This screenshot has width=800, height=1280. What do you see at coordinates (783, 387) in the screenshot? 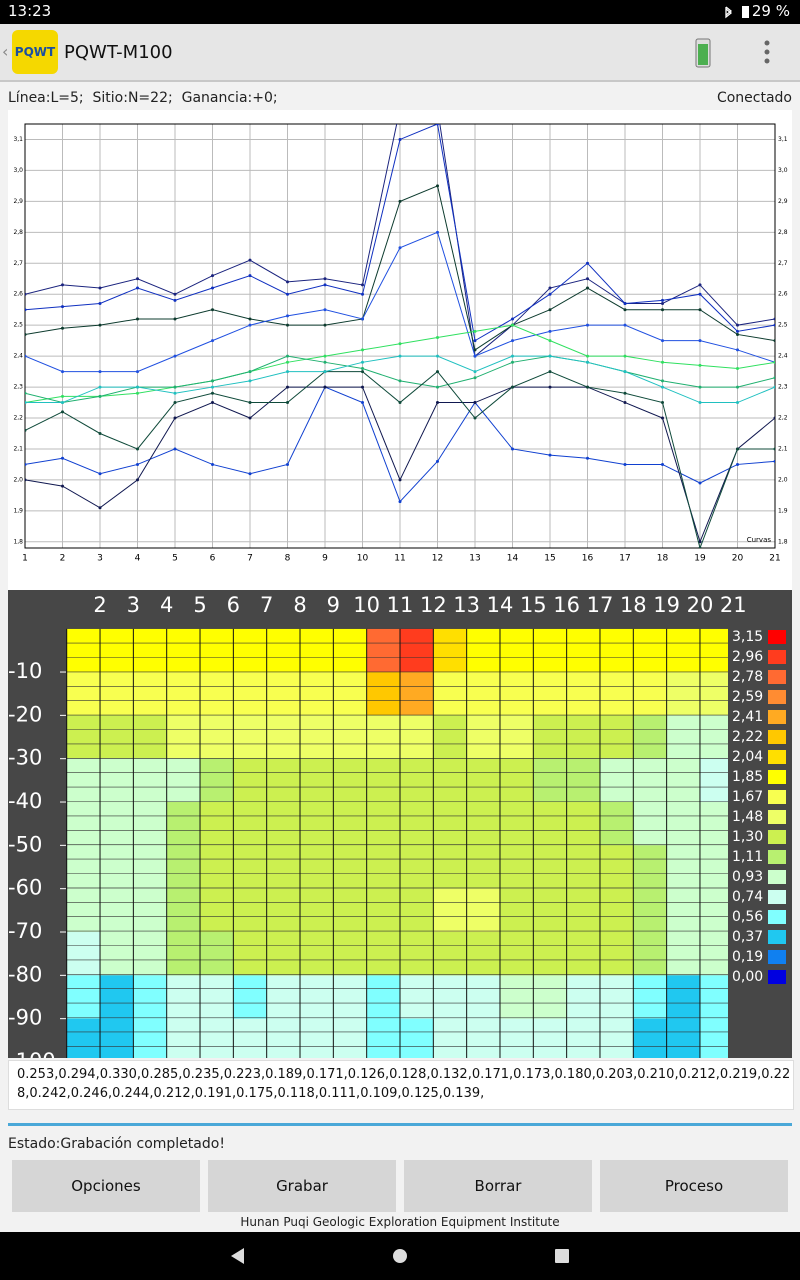
I see `y-tick-label-right: 2,3` at bounding box center [783, 387].